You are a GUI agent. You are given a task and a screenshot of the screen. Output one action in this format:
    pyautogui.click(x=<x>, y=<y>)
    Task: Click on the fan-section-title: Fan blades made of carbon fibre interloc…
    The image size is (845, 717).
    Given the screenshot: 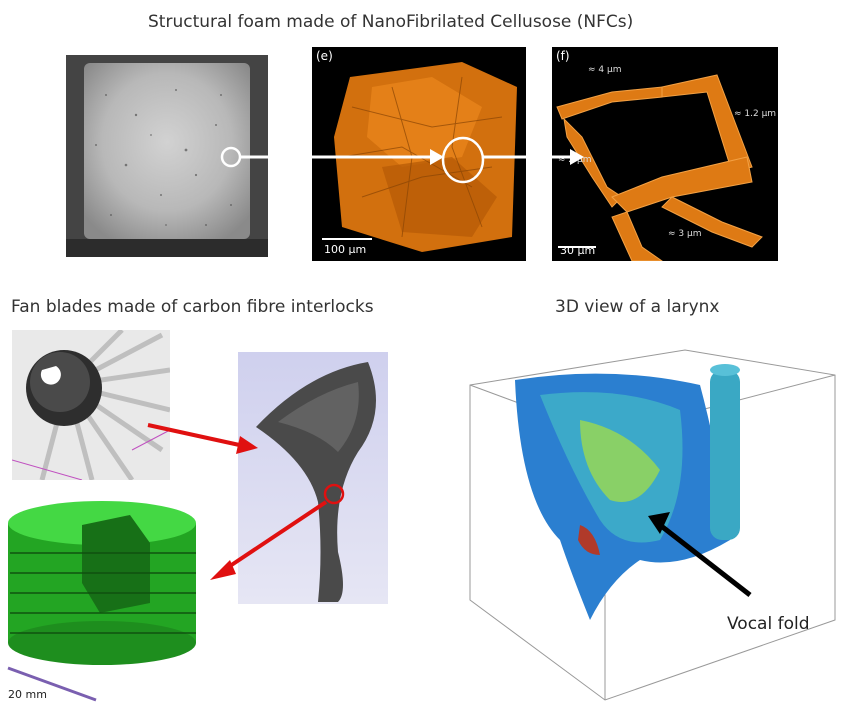 What is the action you would take?
    pyautogui.click(x=192, y=307)
    